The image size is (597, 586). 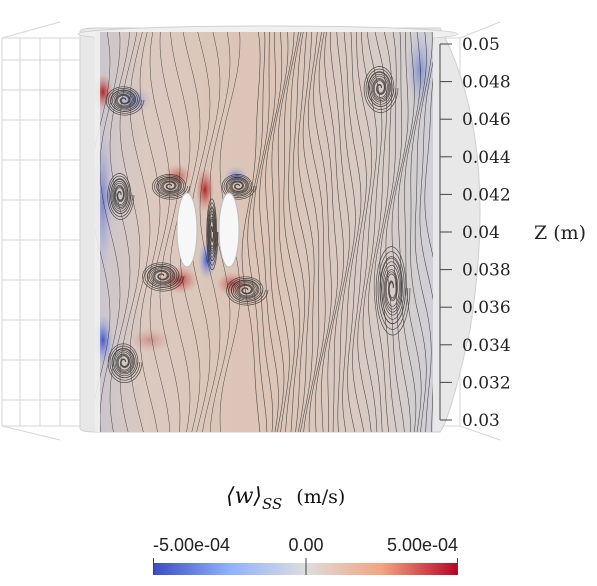 What do you see at coordinates (481, 233) in the screenshot?
I see `z-tick-label: 0.04` at bounding box center [481, 233].